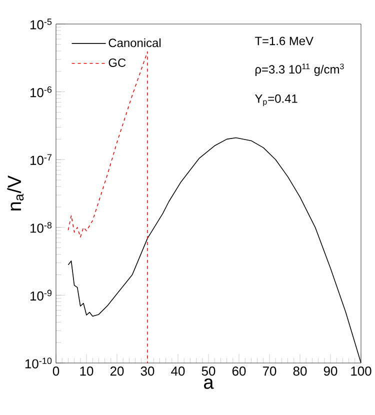  What do you see at coordinates (41, 24) in the screenshot?
I see `y-tick-label: 10$^{-5}$` at bounding box center [41, 24].